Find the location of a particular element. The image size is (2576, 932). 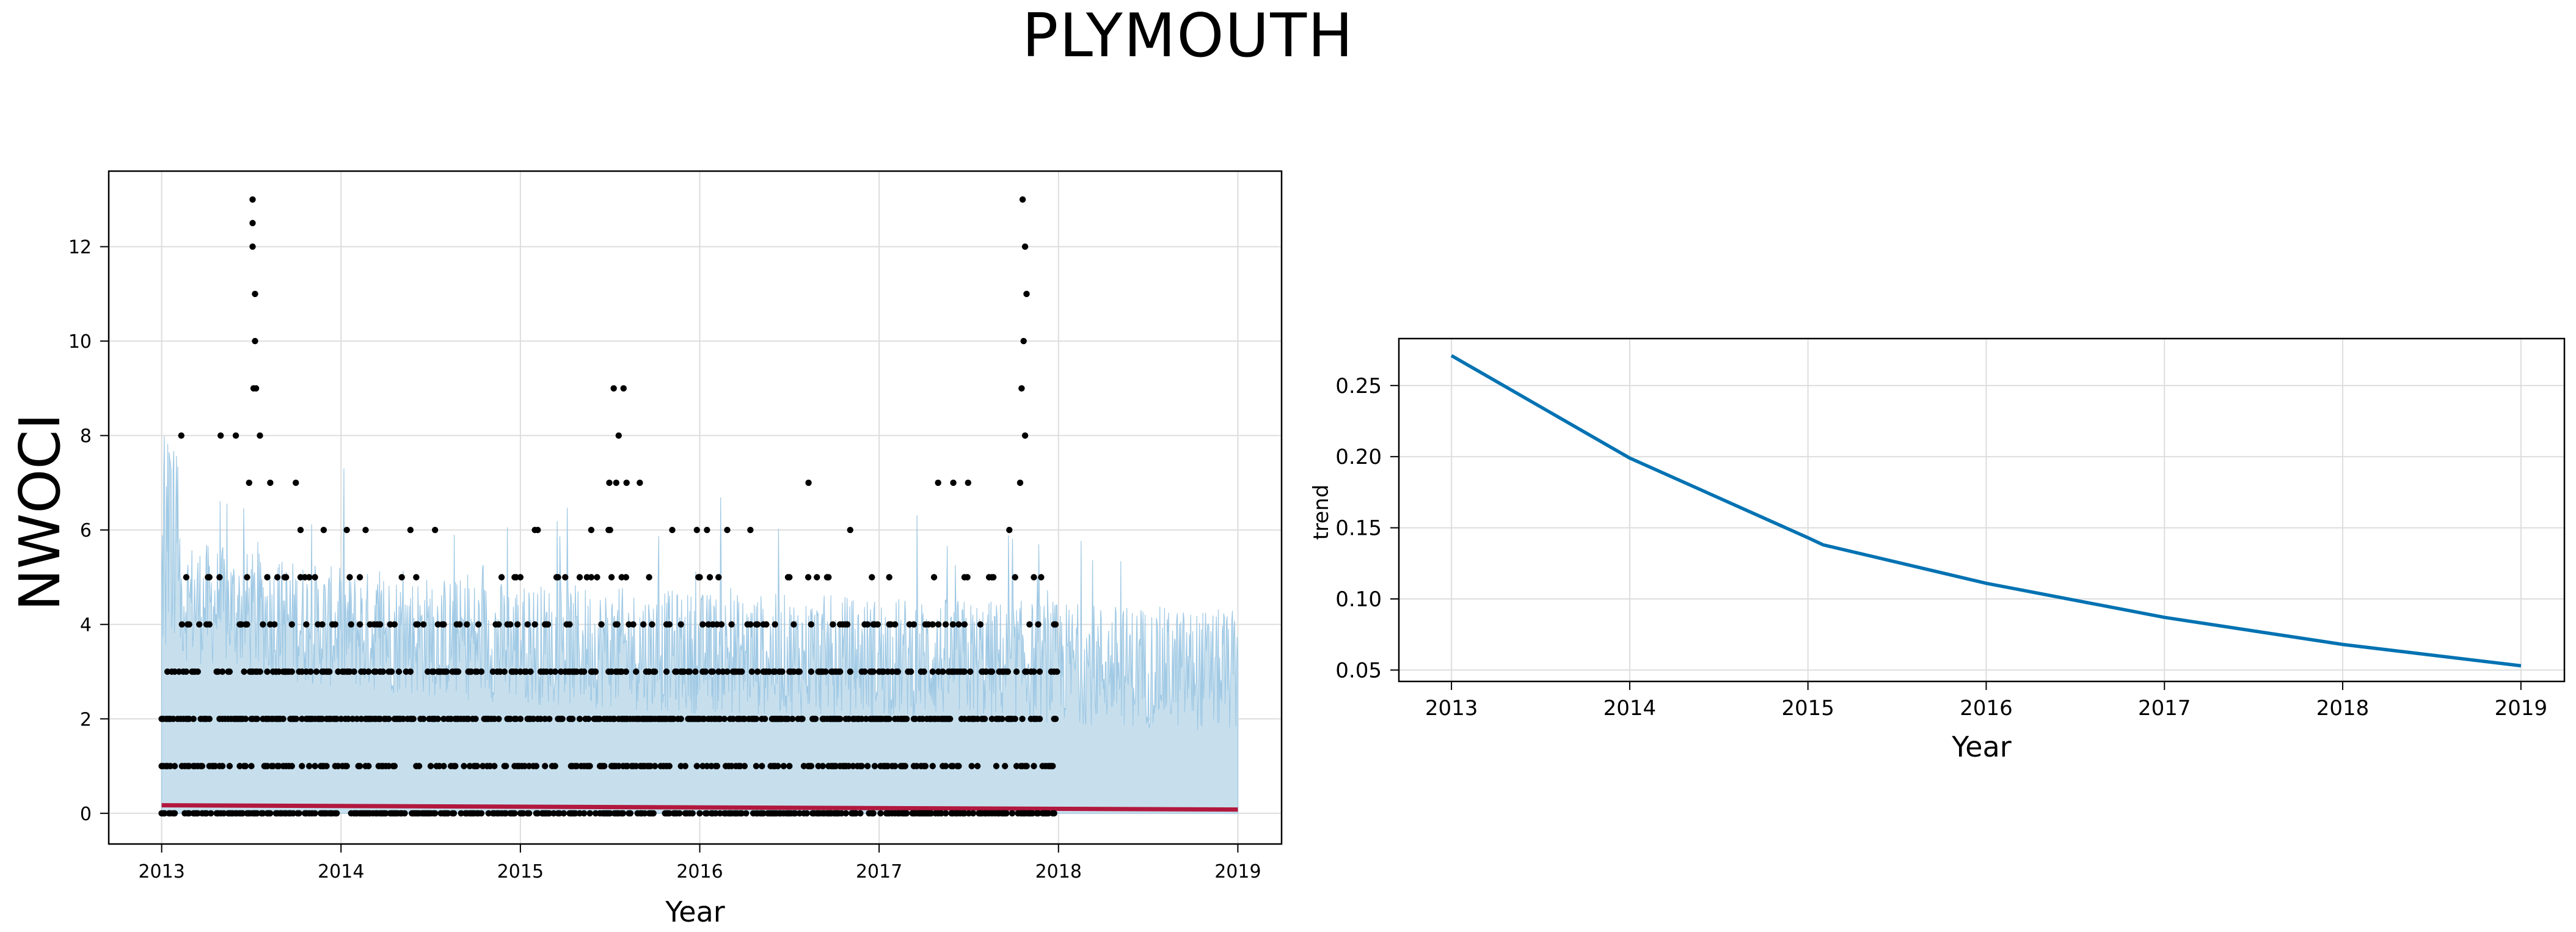

trend-y-tick-label: 0.10 is located at coordinates (1358, 599).